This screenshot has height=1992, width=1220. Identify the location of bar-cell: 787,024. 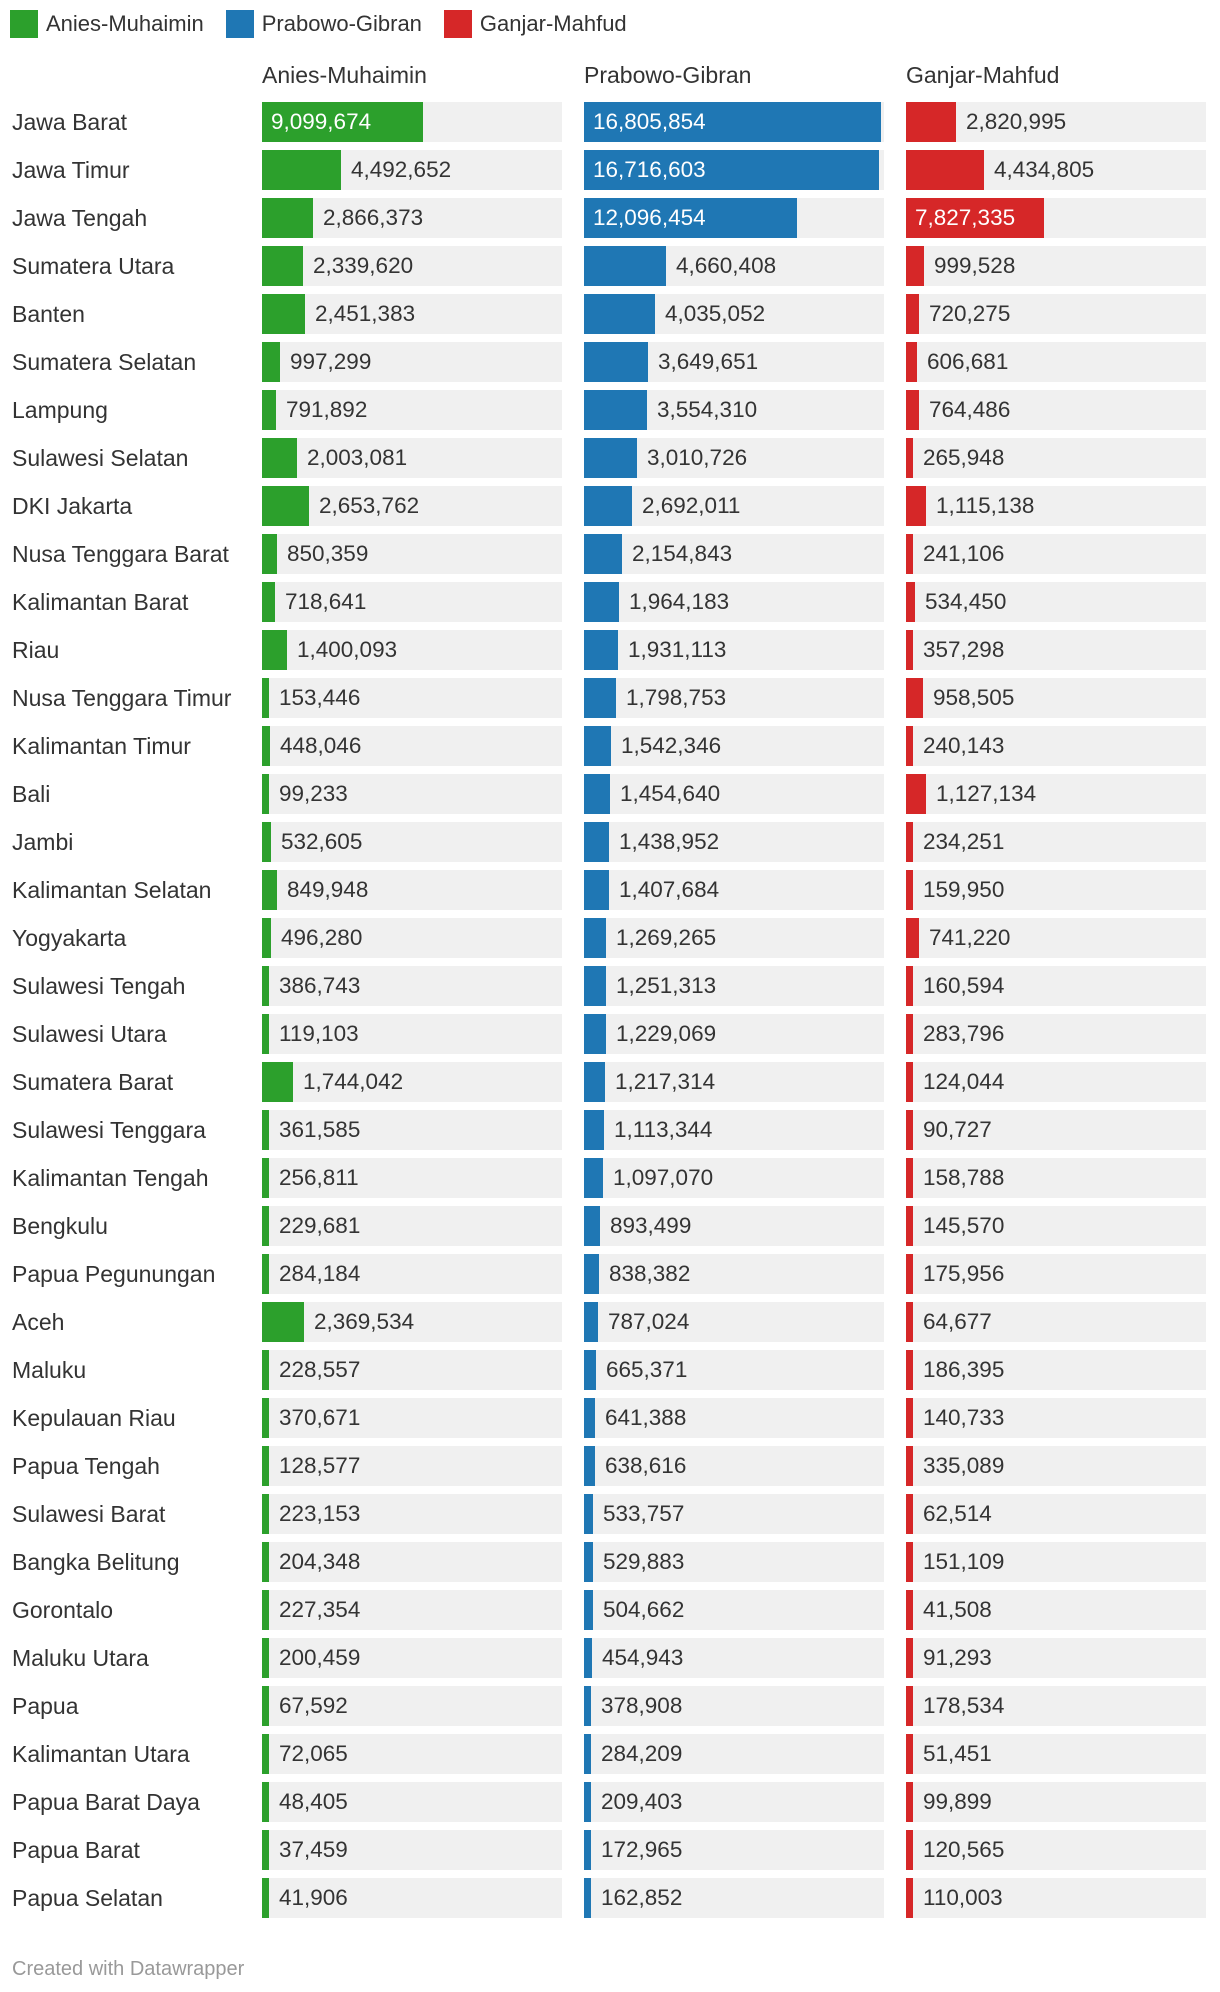
(734, 1322).